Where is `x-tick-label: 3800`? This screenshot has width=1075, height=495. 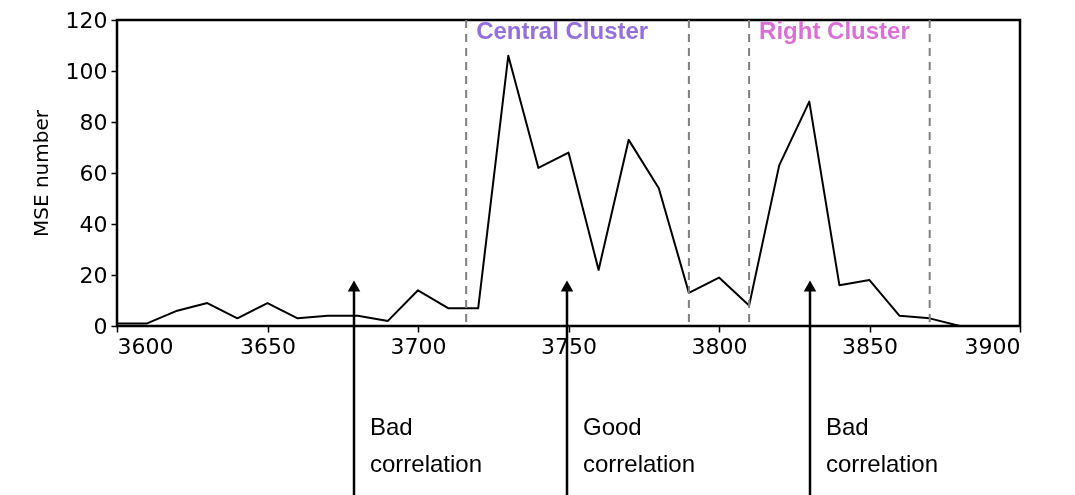 x-tick-label: 3800 is located at coordinates (719, 346).